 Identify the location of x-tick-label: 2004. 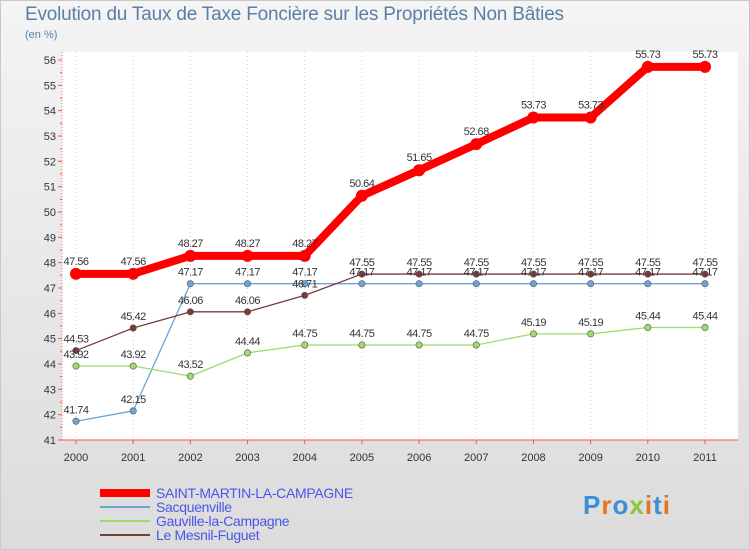
(304, 458).